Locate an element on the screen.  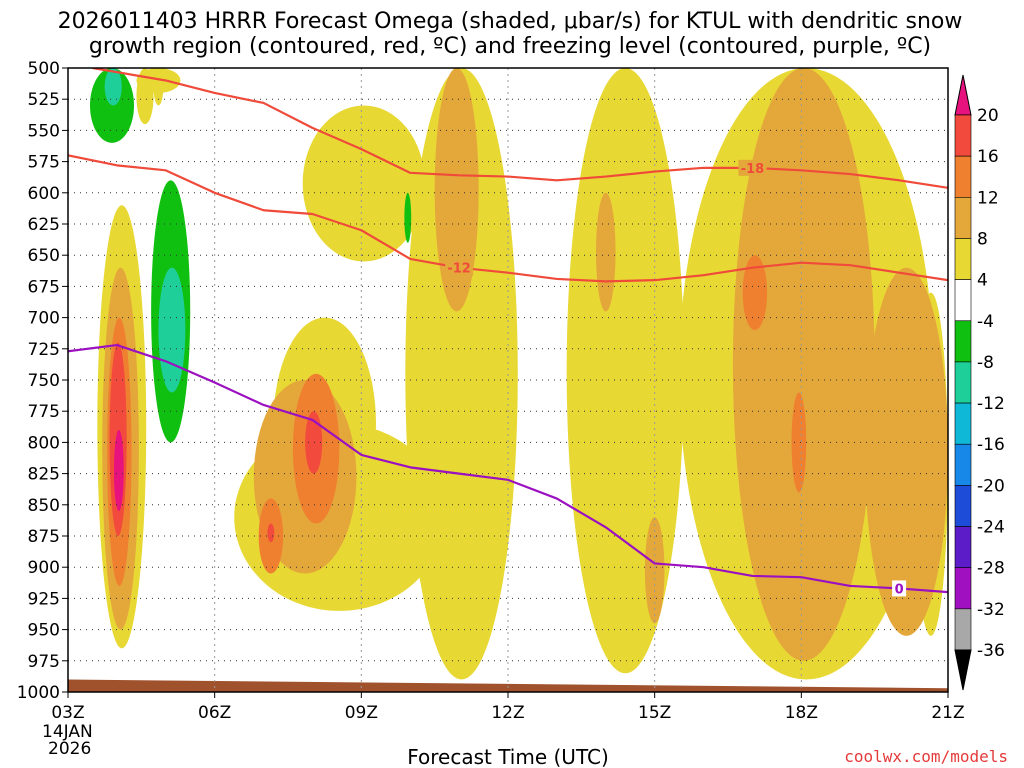
colorbar-top-triangle is located at coordinates (963, 95).